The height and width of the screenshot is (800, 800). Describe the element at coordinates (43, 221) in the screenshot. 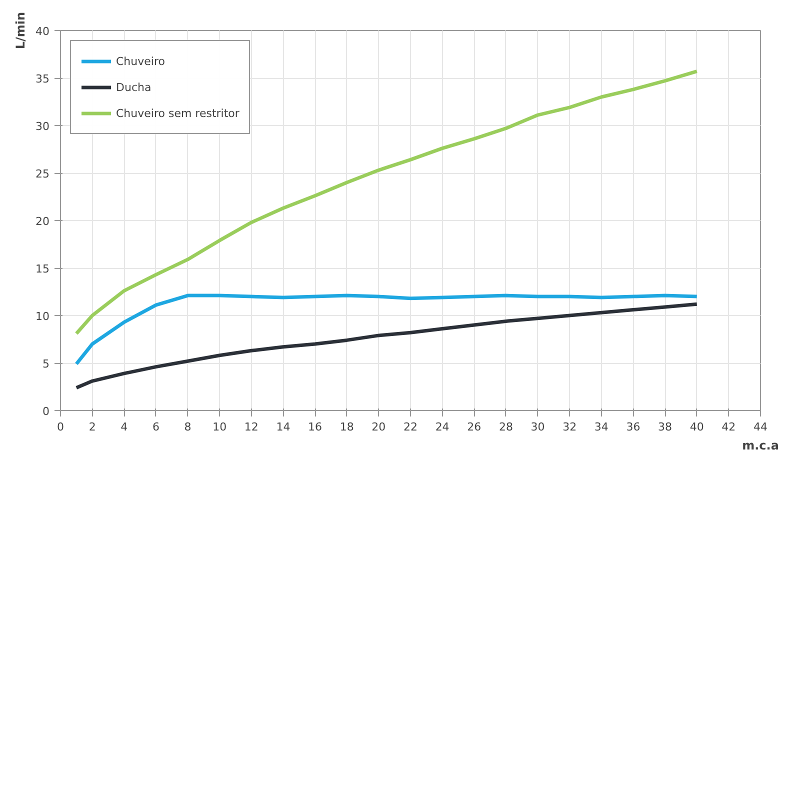

I see `y-tick-label: 20` at that location.